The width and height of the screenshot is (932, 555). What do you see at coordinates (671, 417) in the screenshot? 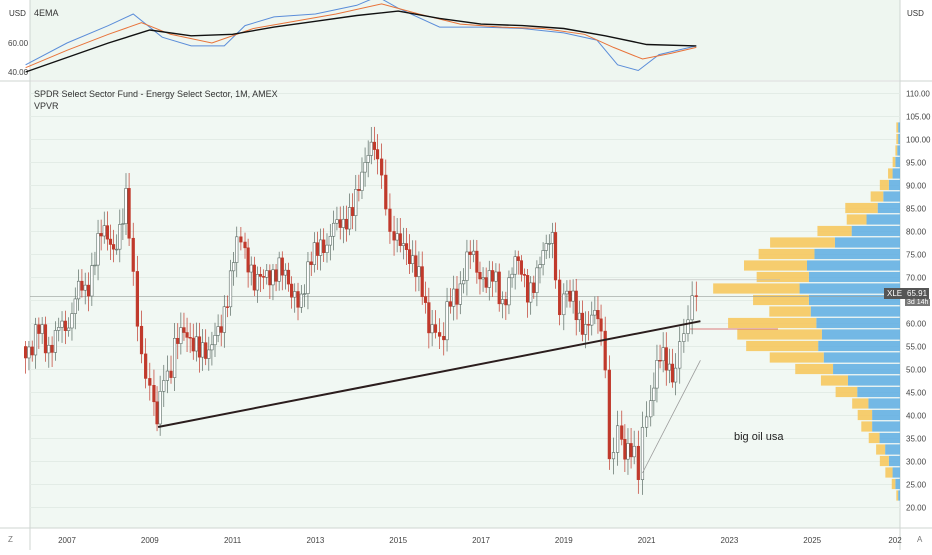
I see `minor-trendline` at bounding box center [671, 417].